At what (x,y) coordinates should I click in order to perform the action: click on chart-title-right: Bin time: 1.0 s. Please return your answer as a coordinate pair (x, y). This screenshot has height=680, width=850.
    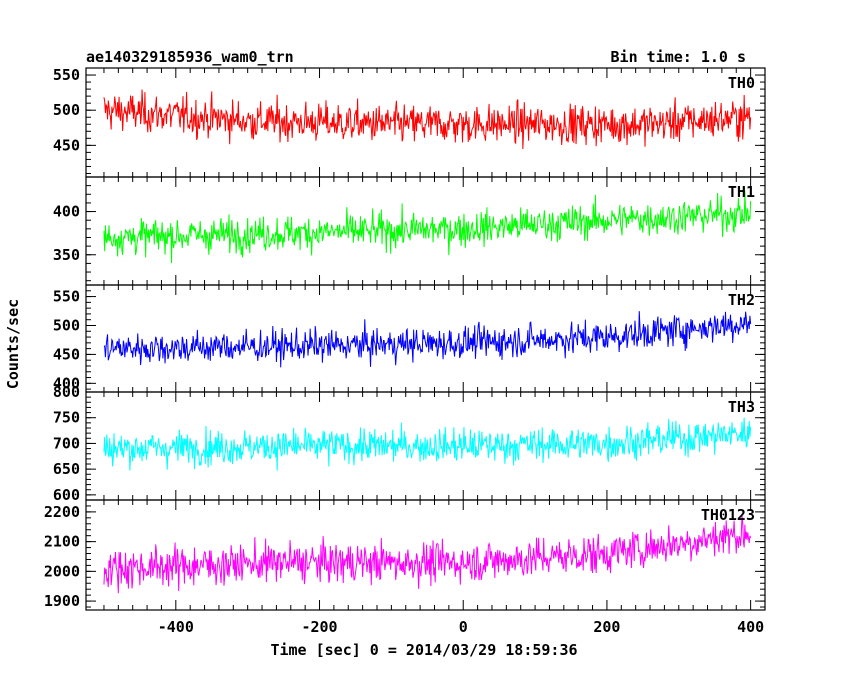
    Looking at the image, I should click on (678, 57).